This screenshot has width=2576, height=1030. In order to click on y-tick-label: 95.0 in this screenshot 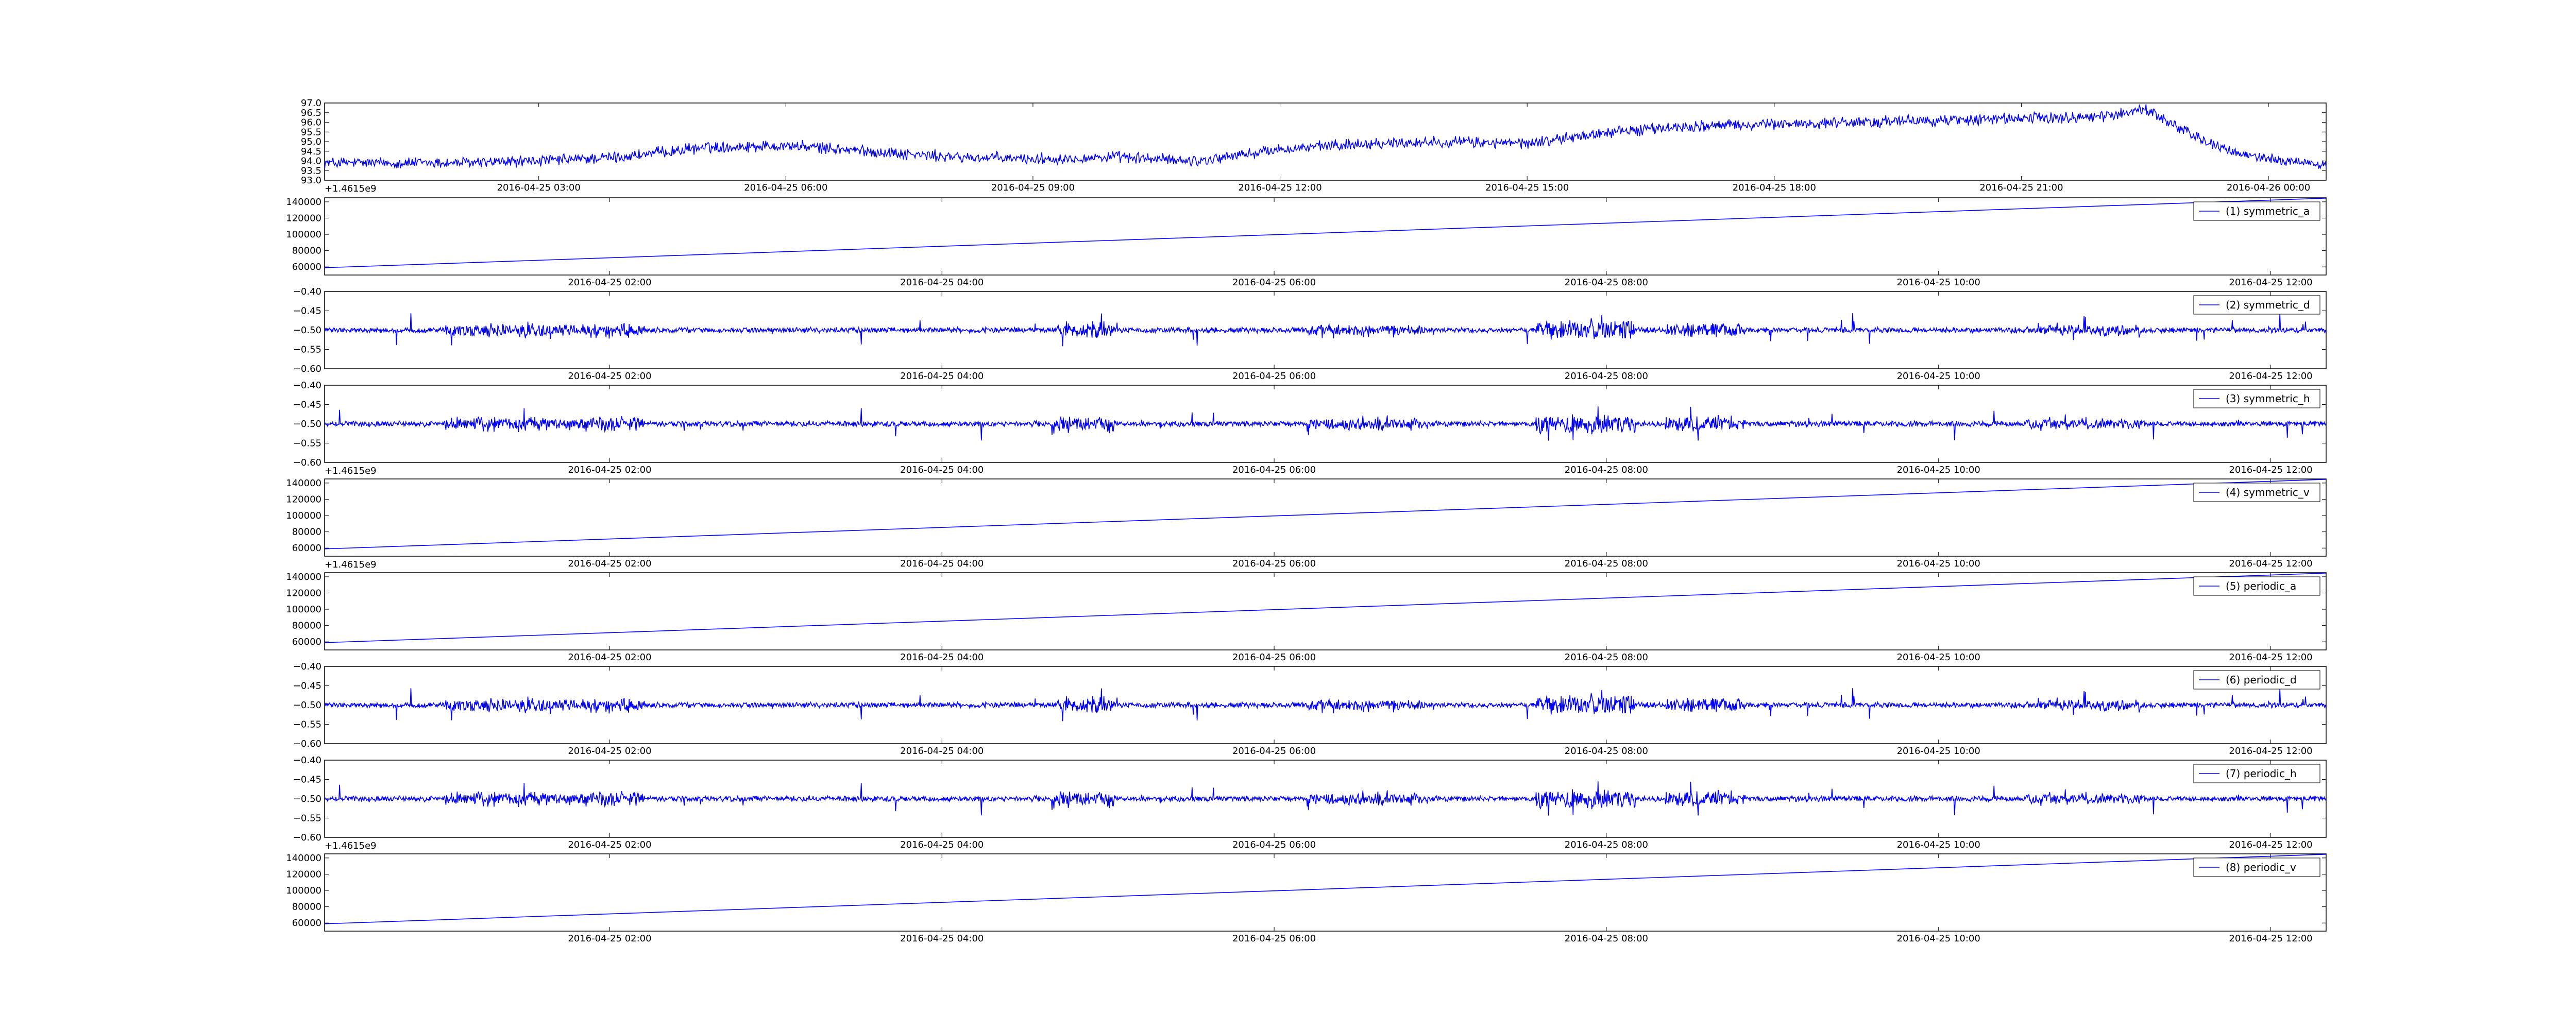, I will do `click(311, 141)`.